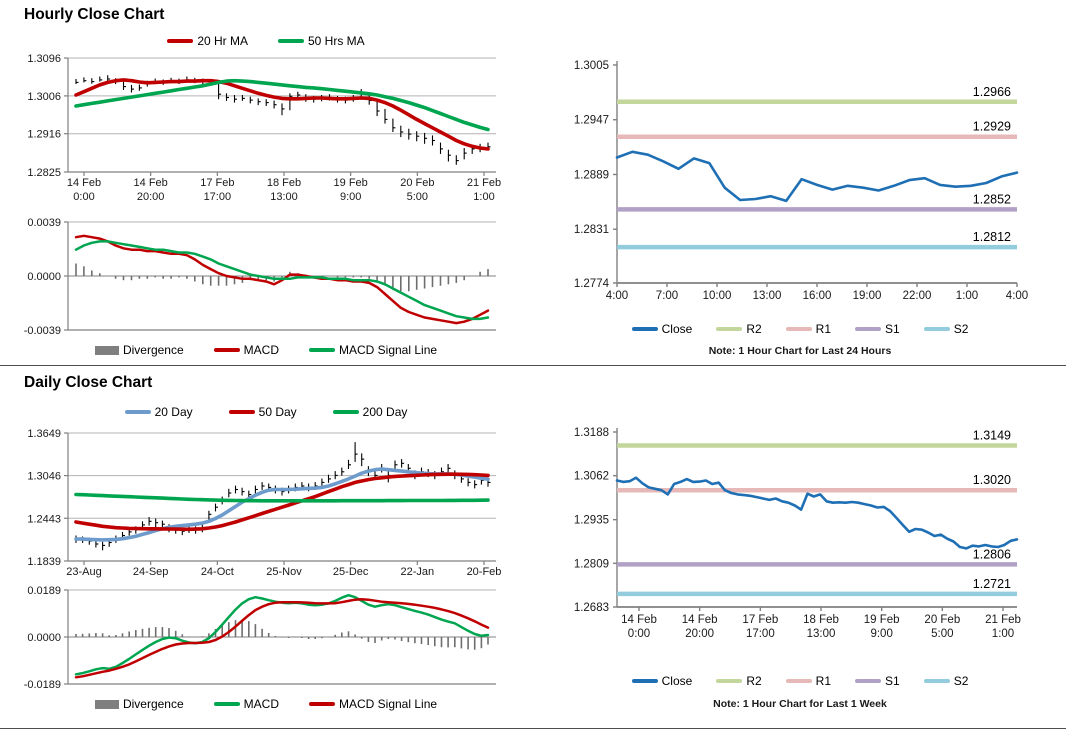 The image size is (1066, 733). I want to click on svg-text: 17:00, so click(760, 634).